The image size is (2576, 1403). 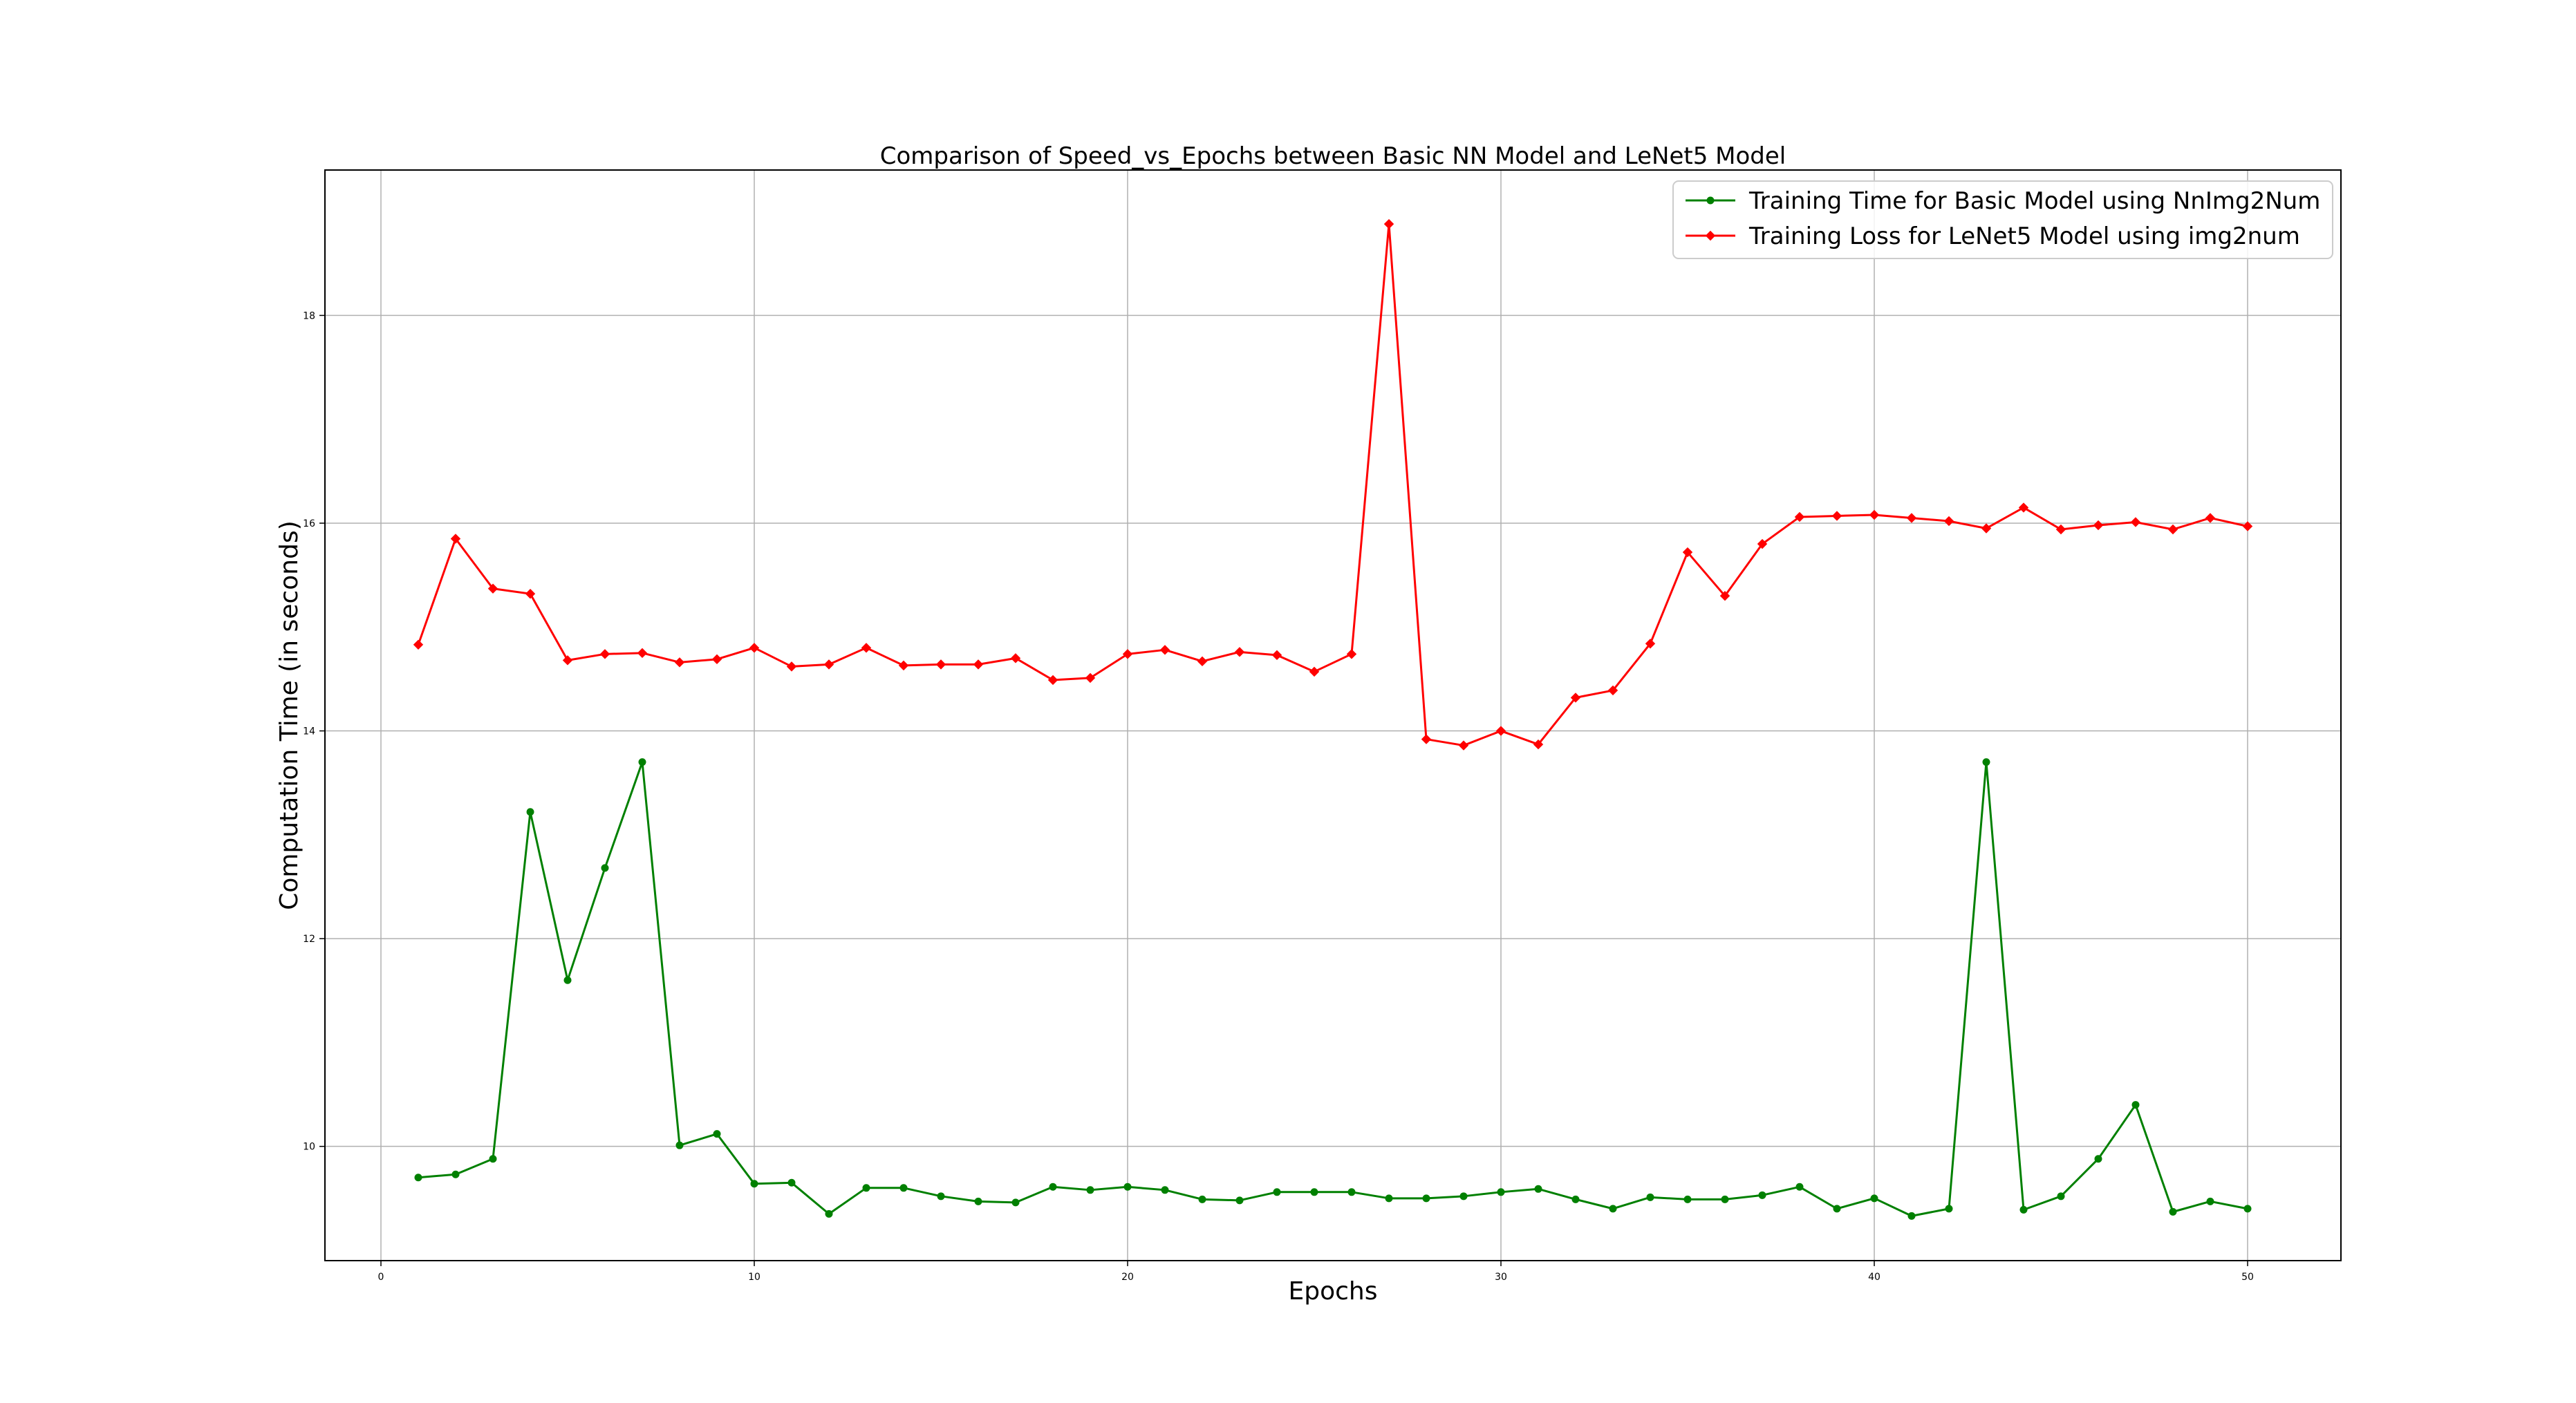 I want to click on y-tick-label: 18, so click(x=309, y=316).